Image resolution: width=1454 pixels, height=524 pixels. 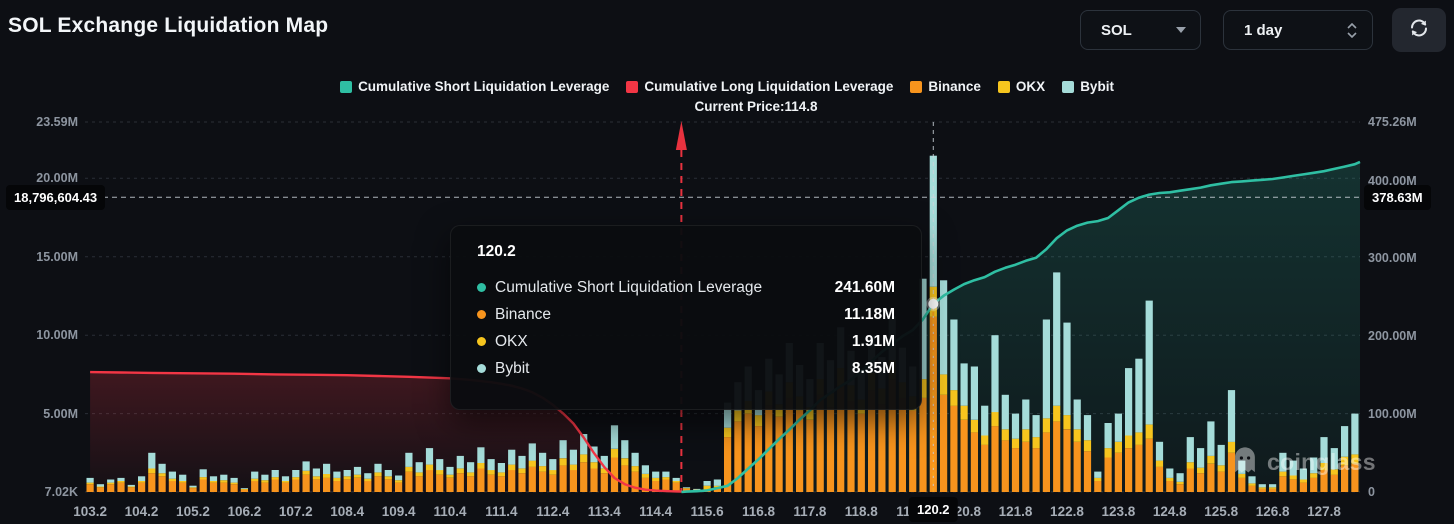 What do you see at coordinates (1392, 122) in the screenshot?
I see `y-axis-label-right: 475.26M` at bounding box center [1392, 122].